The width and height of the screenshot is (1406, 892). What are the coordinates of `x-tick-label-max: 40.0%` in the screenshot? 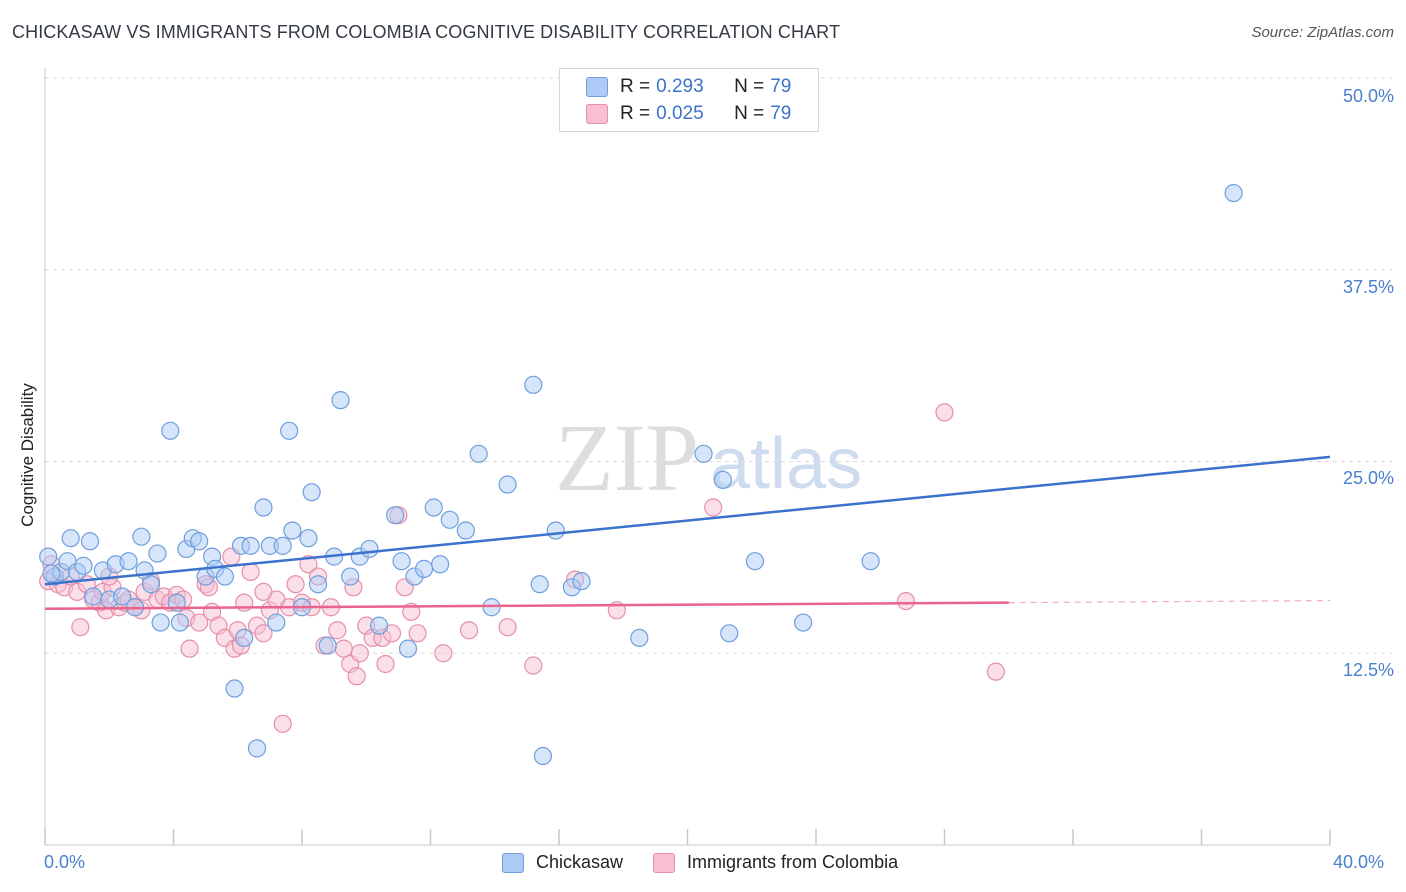 It's located at (1359, 862).